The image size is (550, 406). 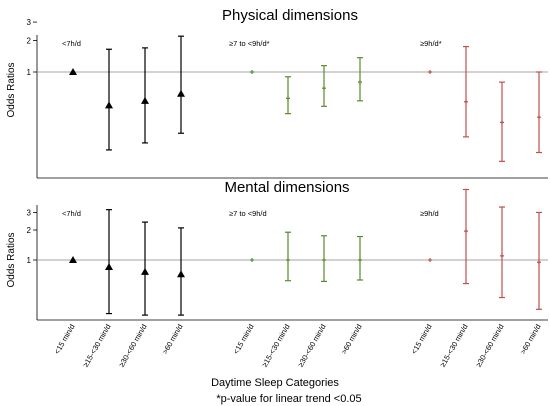 What do you see at coordinates (429, 213) in the screenshot?
I see `group-label: ≥9h/d` at bounding box center [429, 213].